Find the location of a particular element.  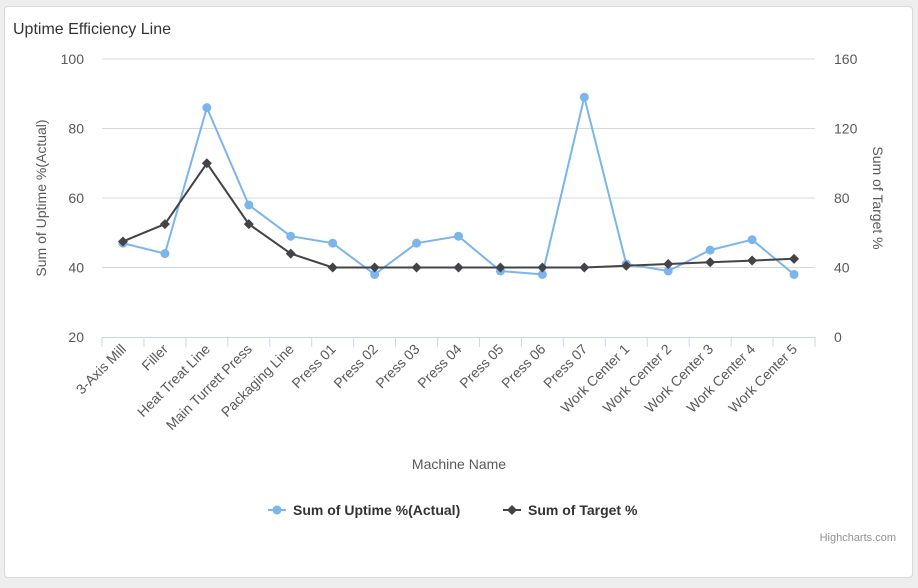

x-category-label: Press 05 is located at coordinates (481, 366).